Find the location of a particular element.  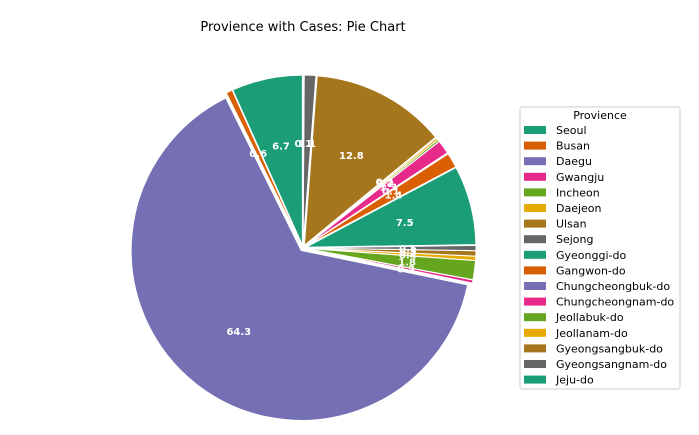

pie-label-daejeon: 0.4 is located at coordinates (408, 255).